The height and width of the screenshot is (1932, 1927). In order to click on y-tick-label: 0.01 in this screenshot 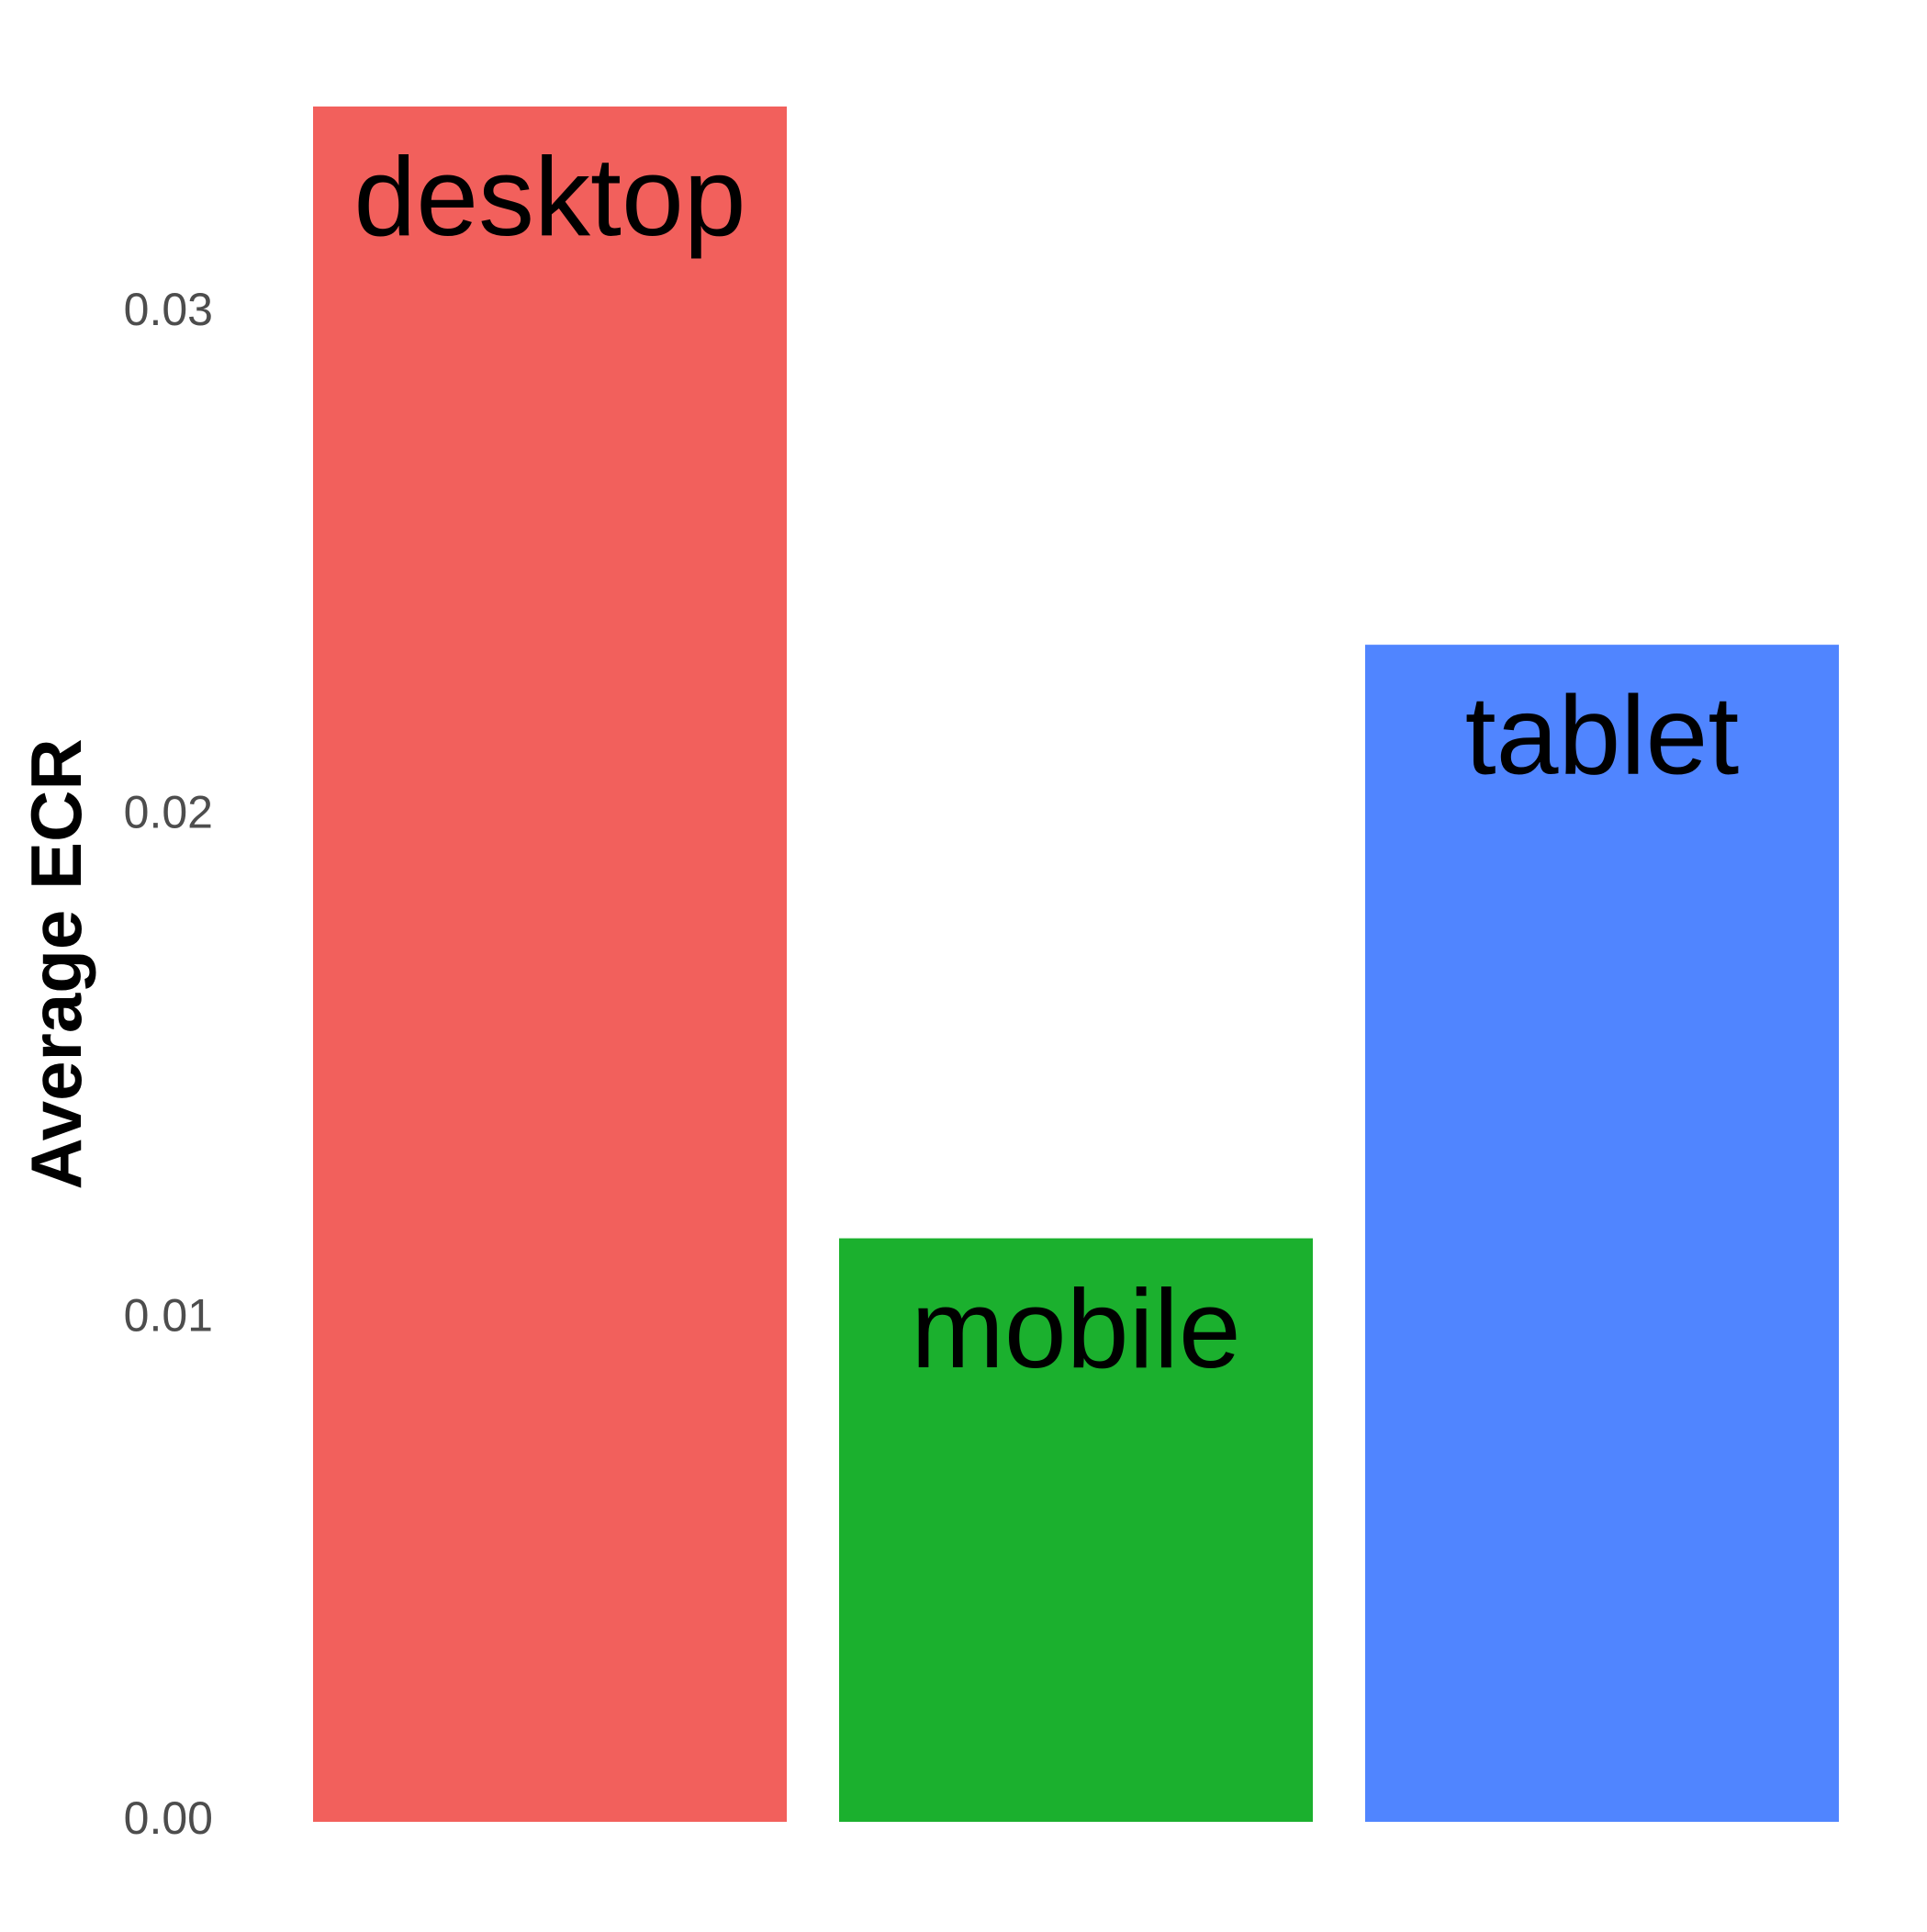, I will do `click(168, 1315)`.